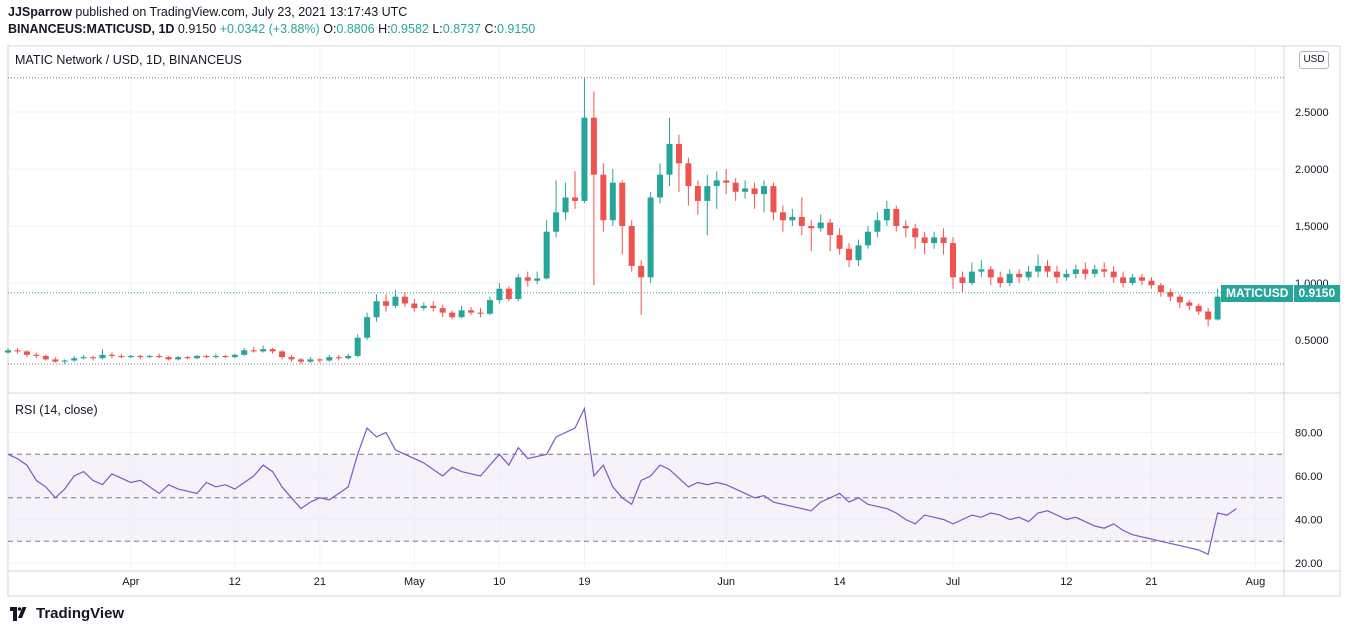 Image resolution: width=1348 pixels, height=634 pixels. I want to click on tradingview-logo-icon, so click(18, 613).